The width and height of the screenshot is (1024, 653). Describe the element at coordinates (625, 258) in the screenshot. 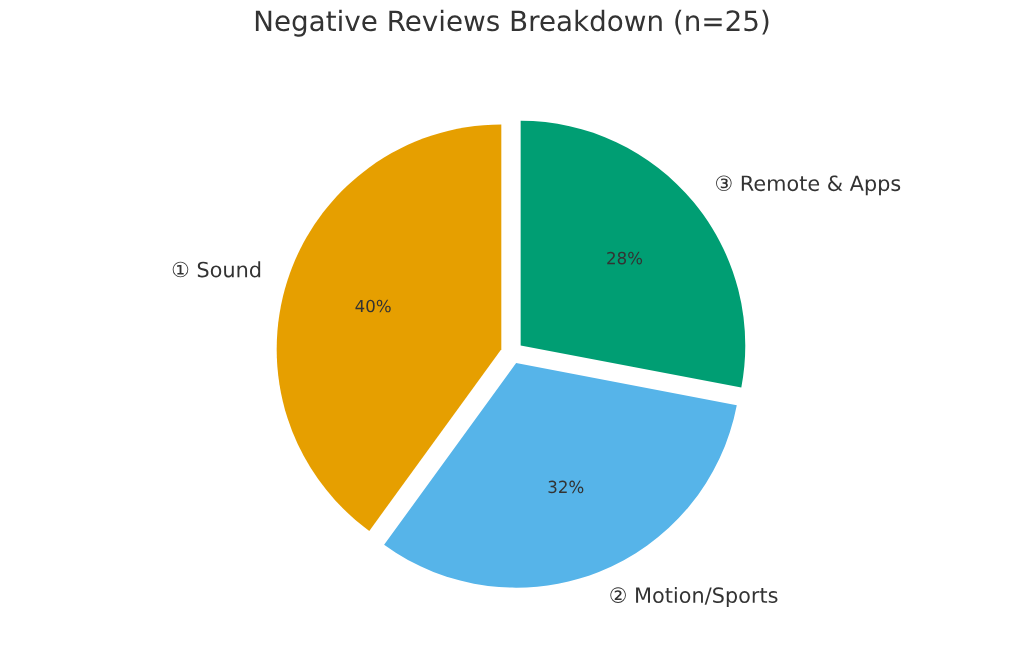

I see `data-label: 28%` at that location.